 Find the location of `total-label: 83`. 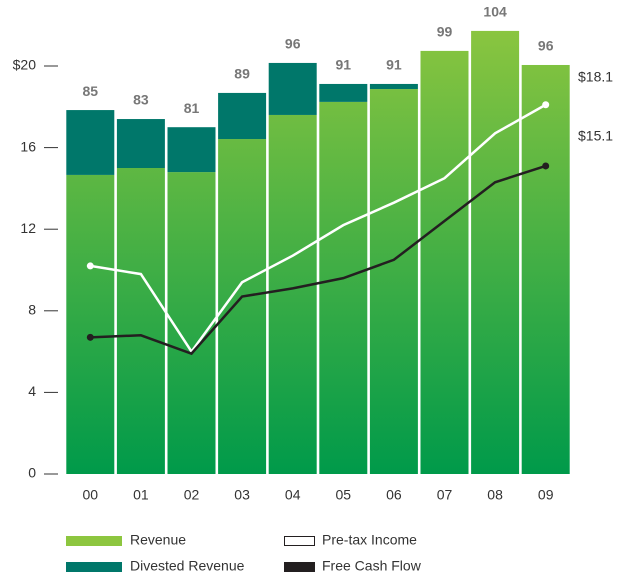

total-label: 83 is located at coordinates (141, 100).